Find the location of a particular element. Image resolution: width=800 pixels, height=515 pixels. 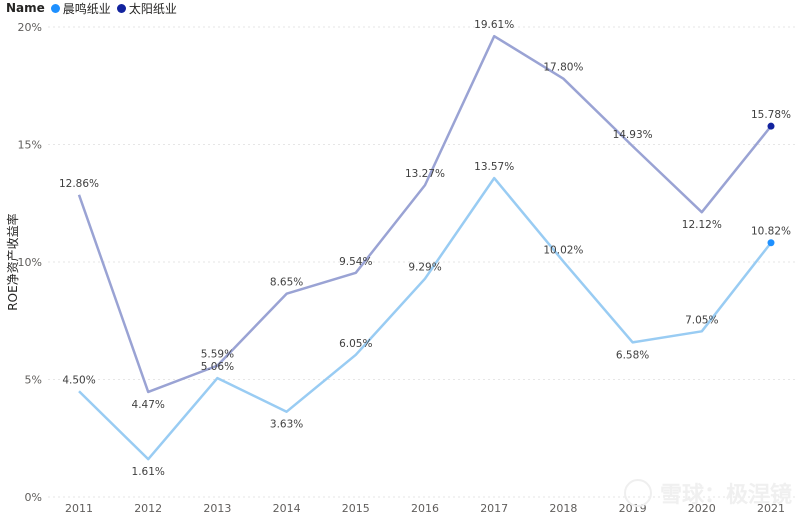

data-label: 13.57% is located at coordinates (494, 167).